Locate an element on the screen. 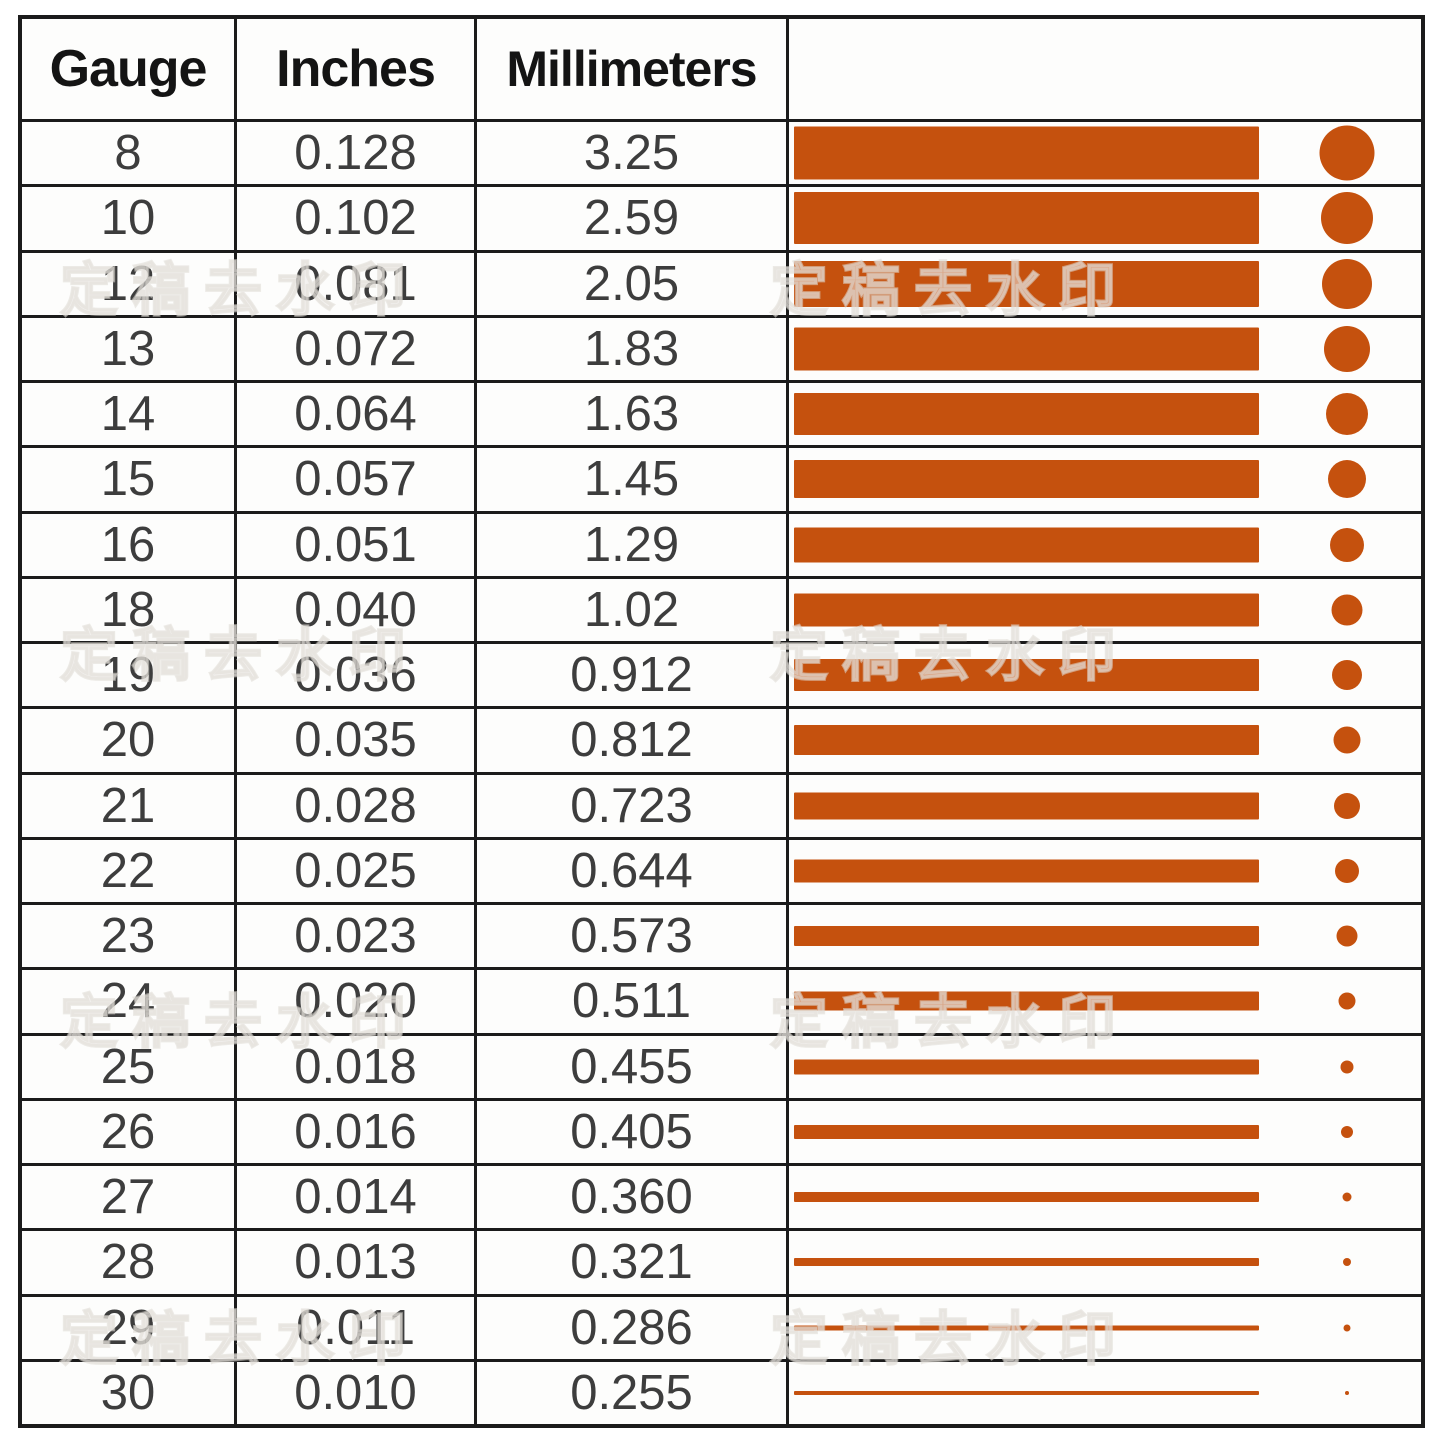  header-visual is located at coordinates (1105, 69).